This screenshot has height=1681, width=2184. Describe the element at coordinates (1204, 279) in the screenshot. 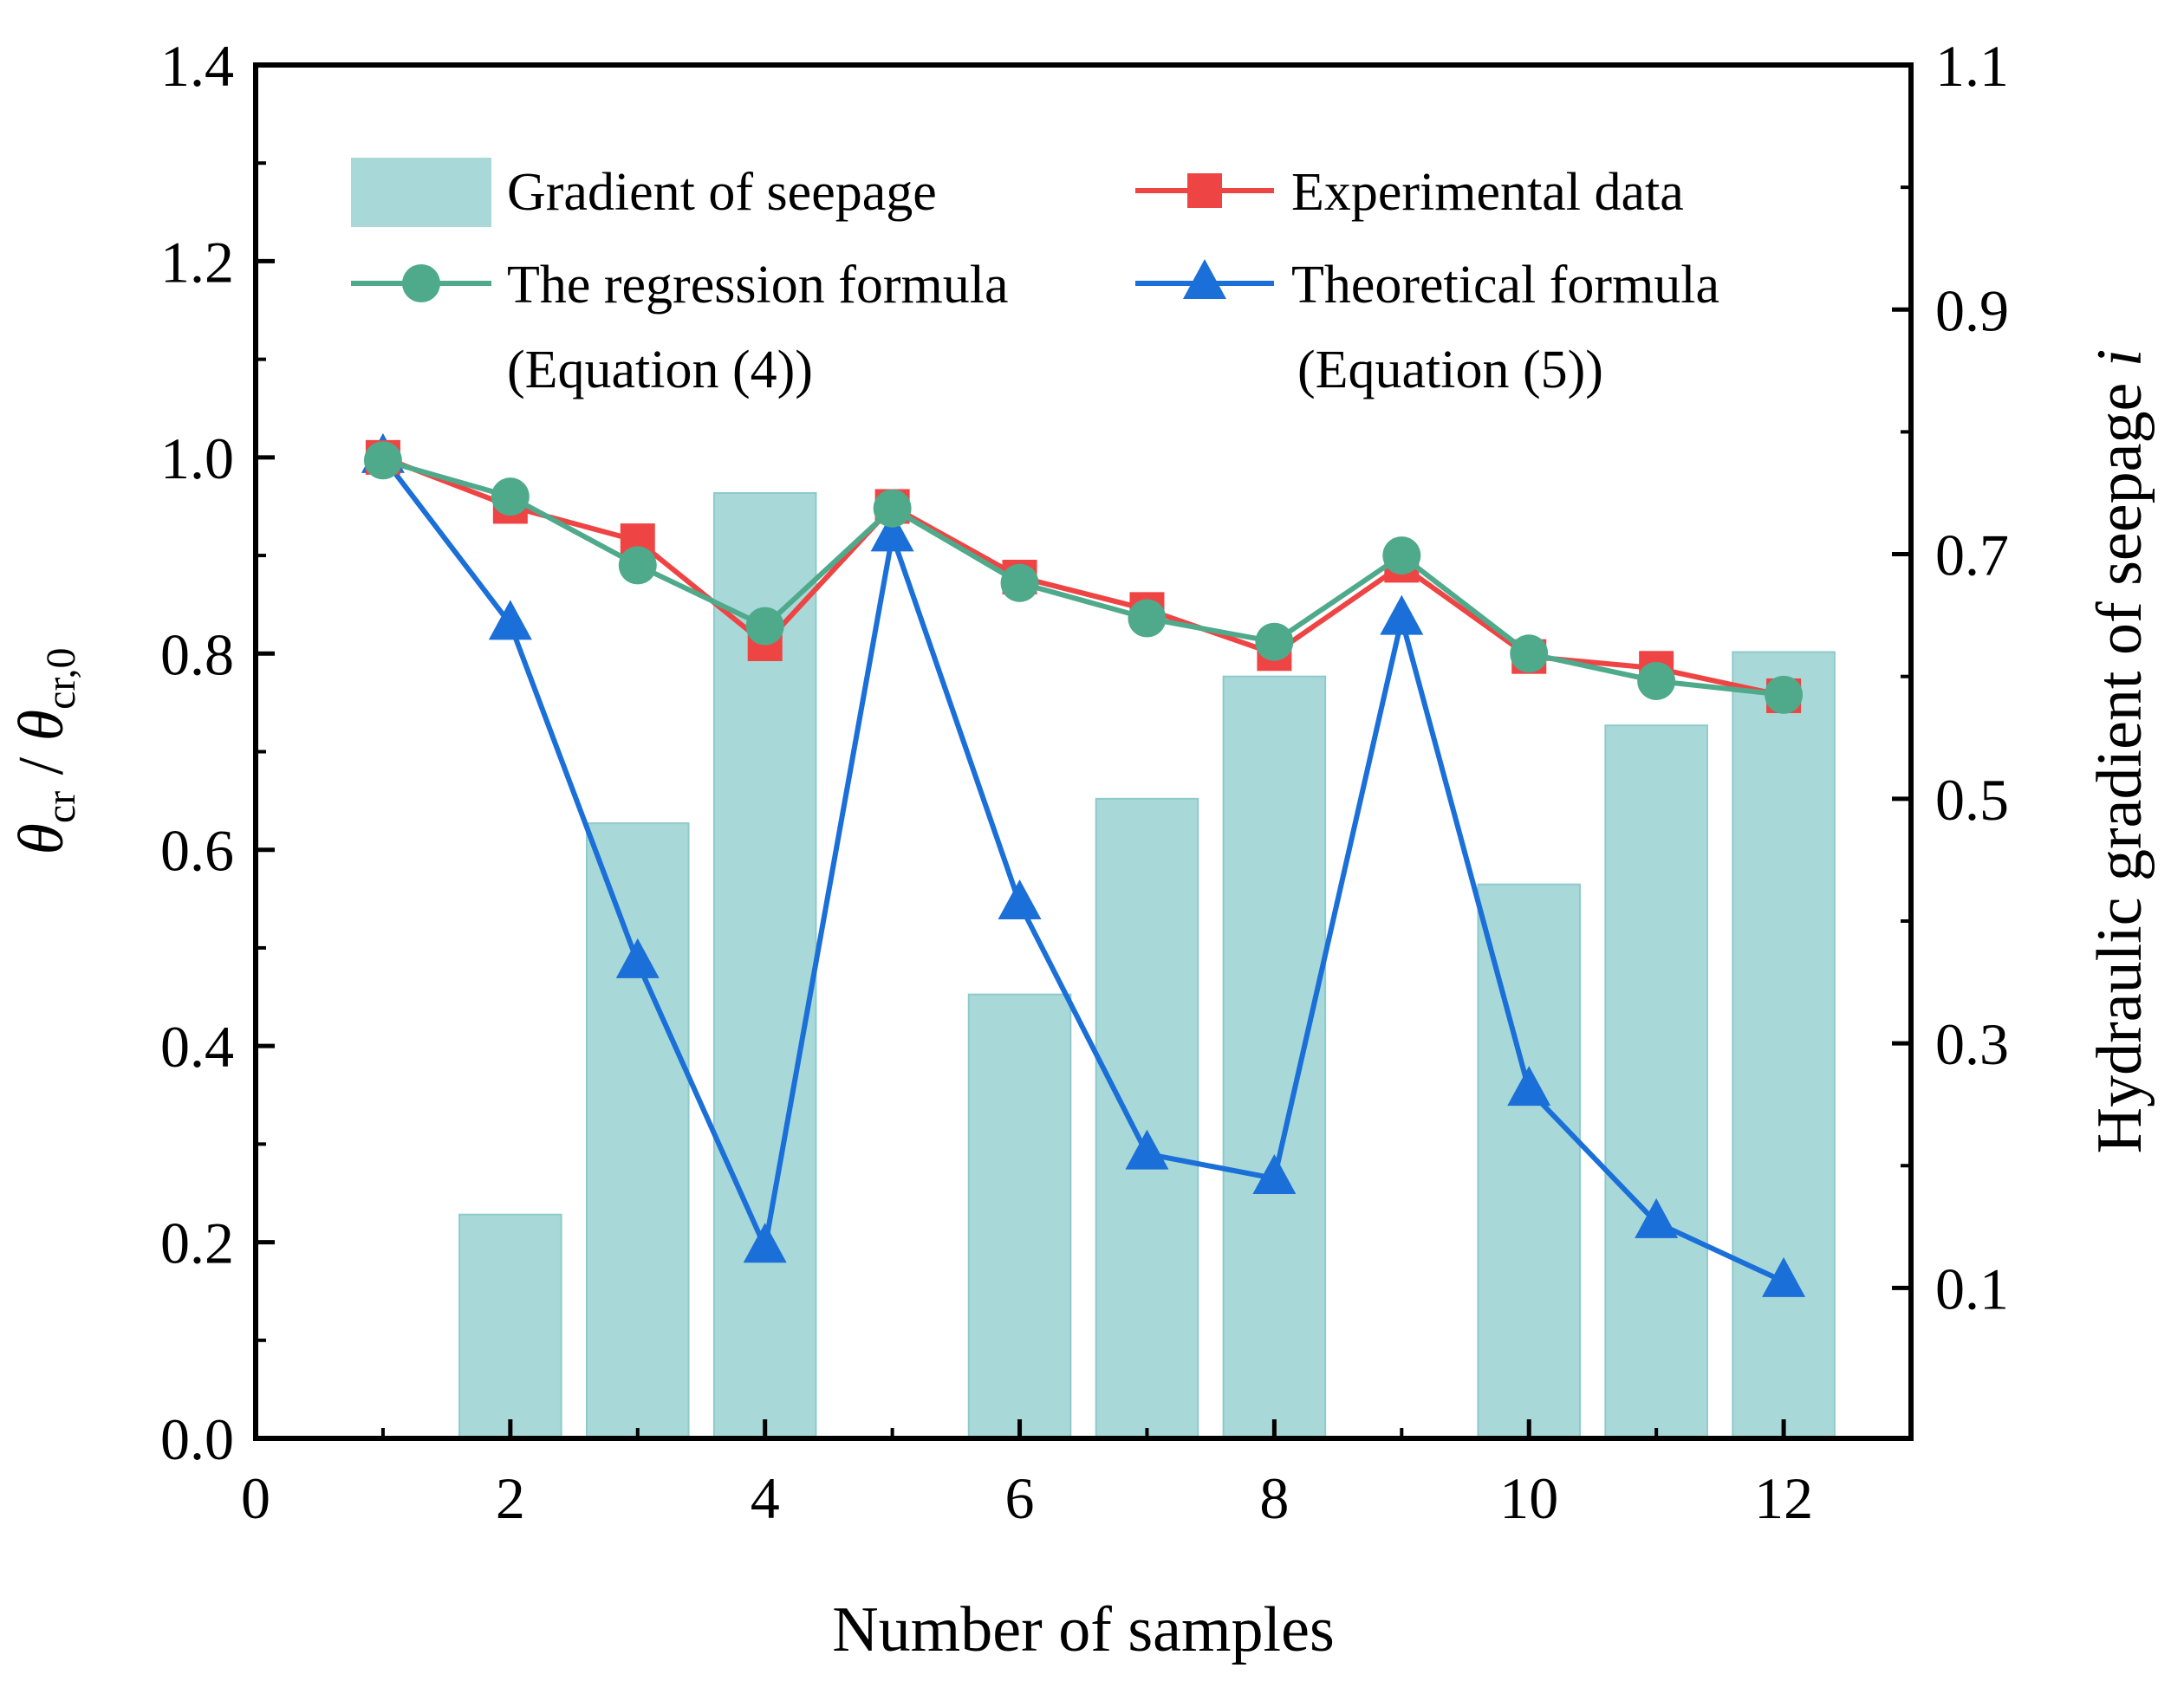

I see `legend-marker-triangle` at that location.